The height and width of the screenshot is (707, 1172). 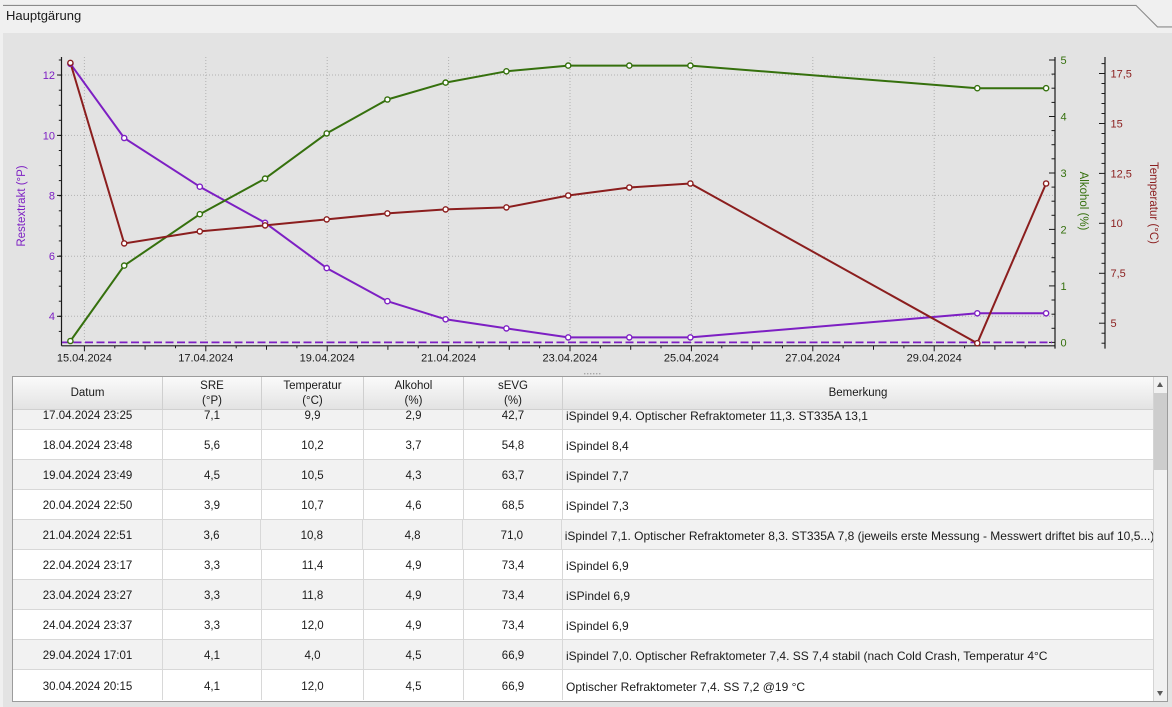 What do you see at coordinates (1064, 174) in the screenshot?
I see `svg-text: 3` at bounding box center [1064, 174].